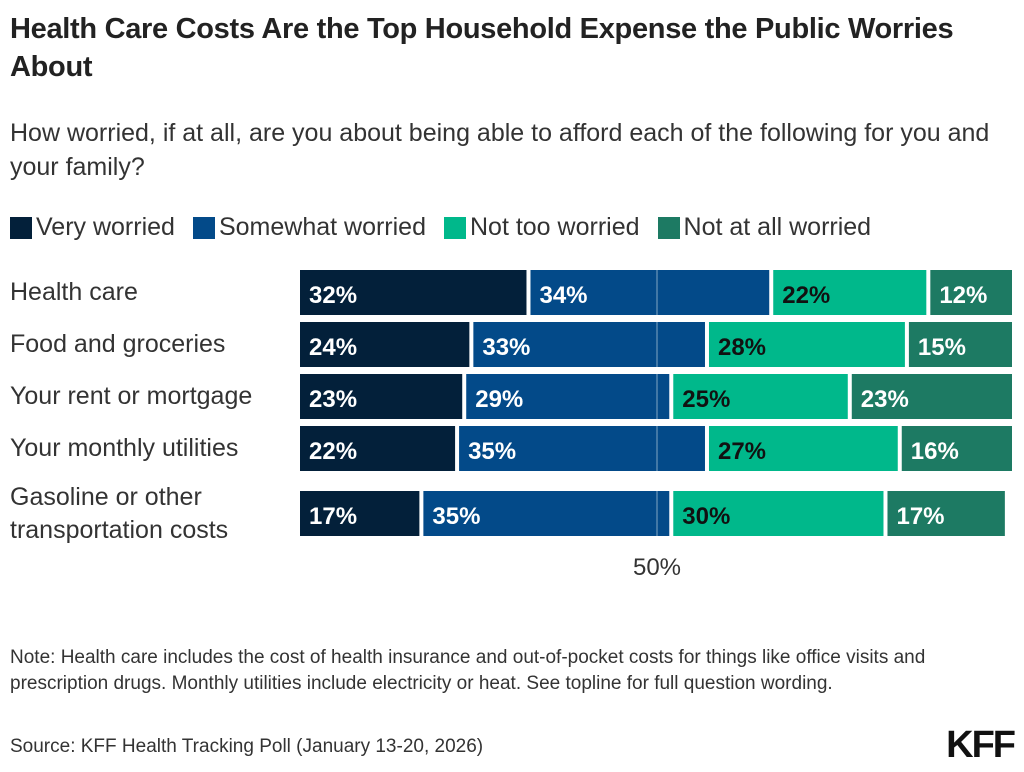  What do you see at coordinates (118, 344) in the screenshot?
I see `category-label: Food and groceries` at bounding box center [118, 344].